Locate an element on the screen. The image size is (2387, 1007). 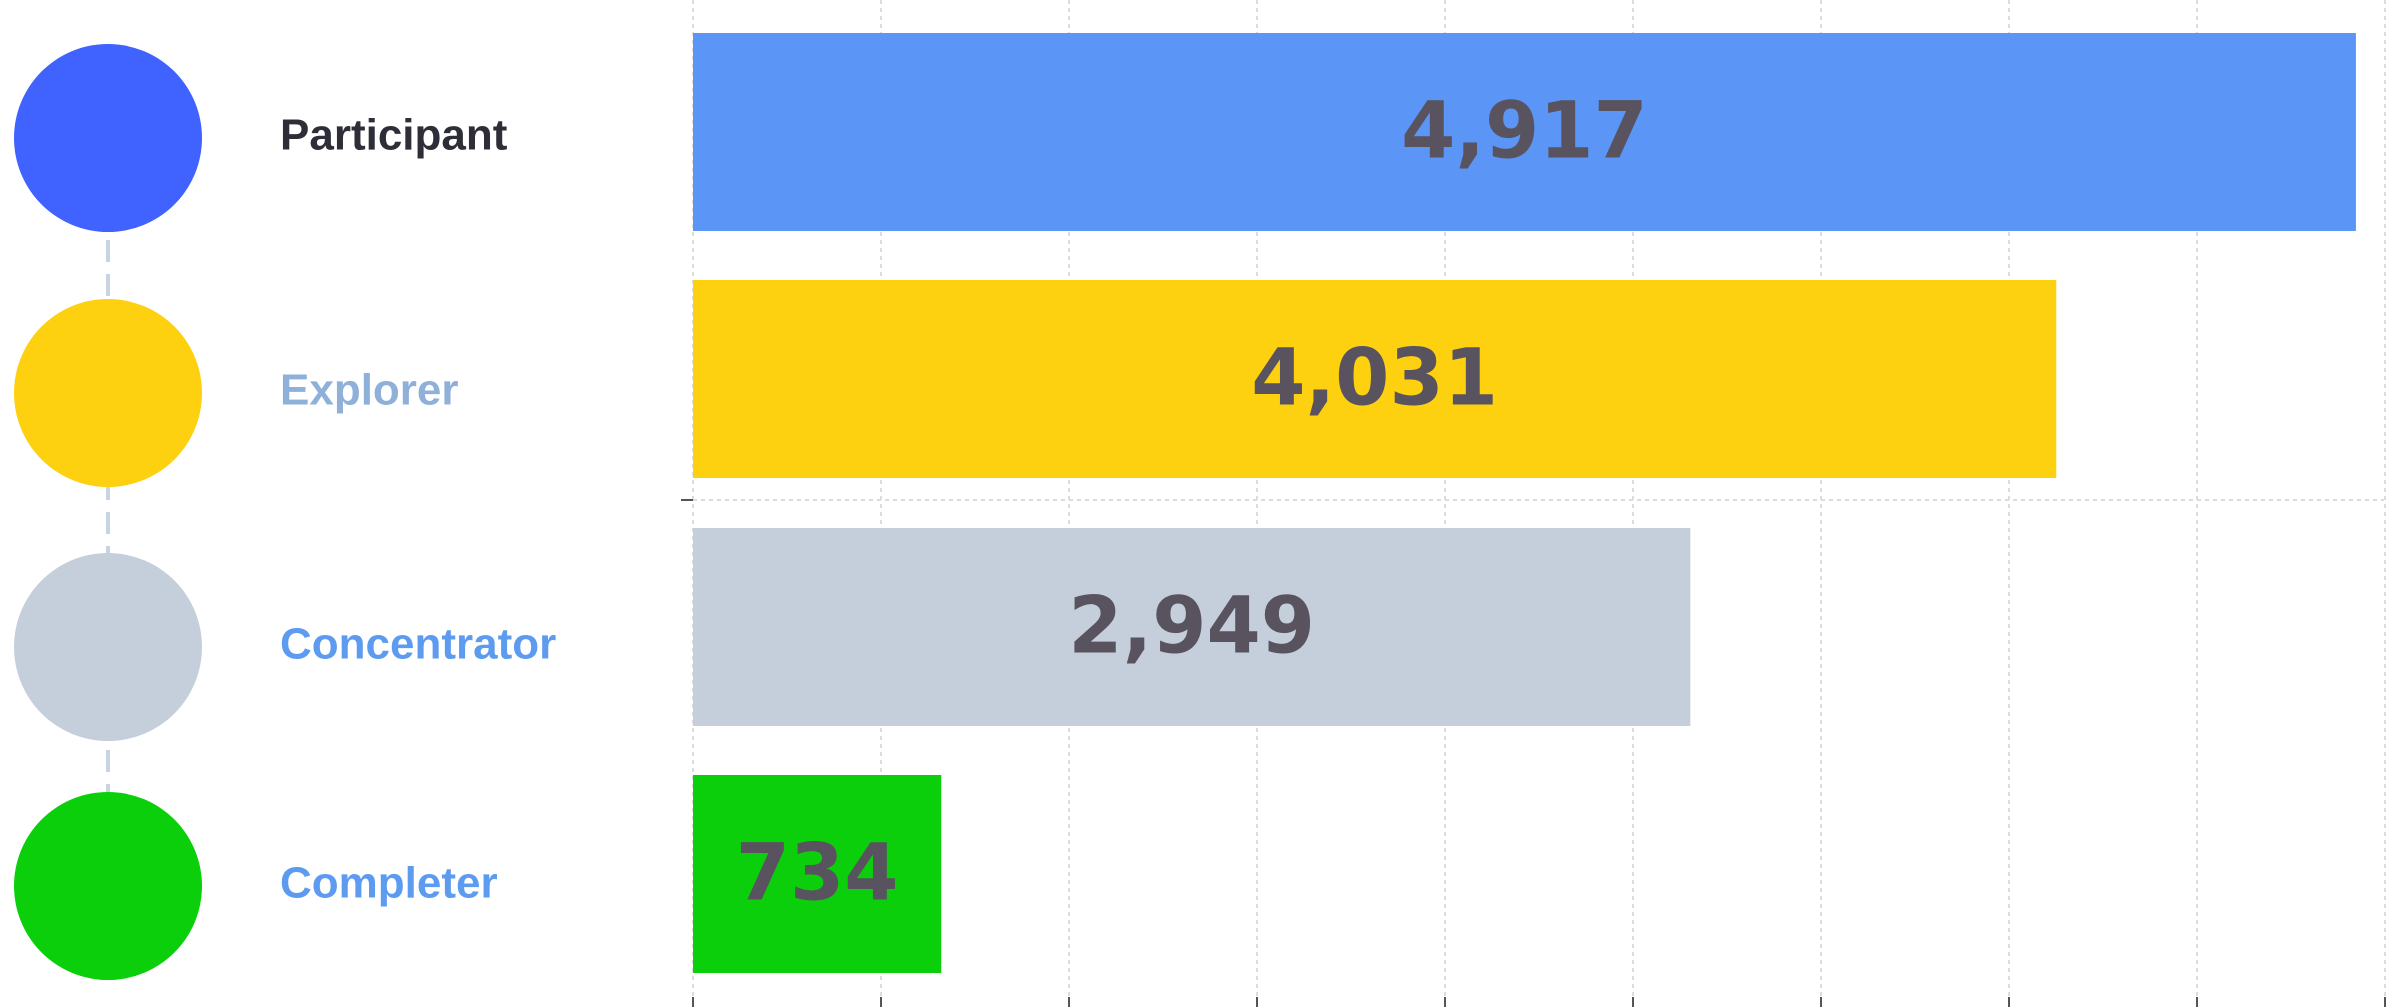
category-label: Explorer is located at coordinates (369, 390).